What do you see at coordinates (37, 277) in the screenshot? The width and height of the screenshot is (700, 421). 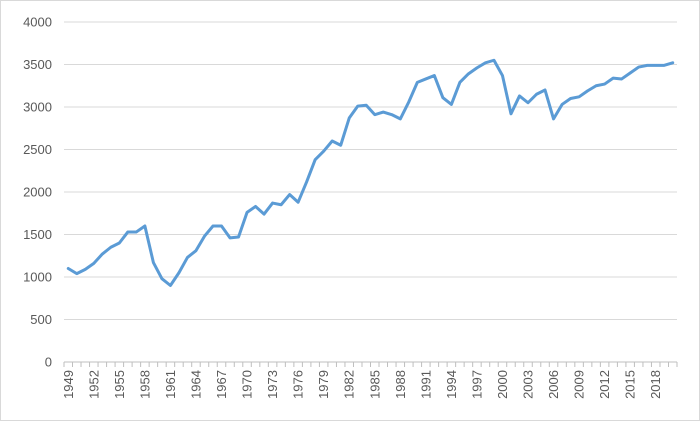 I see `y-tick-label: 1000` at bounding box center [37, 277].